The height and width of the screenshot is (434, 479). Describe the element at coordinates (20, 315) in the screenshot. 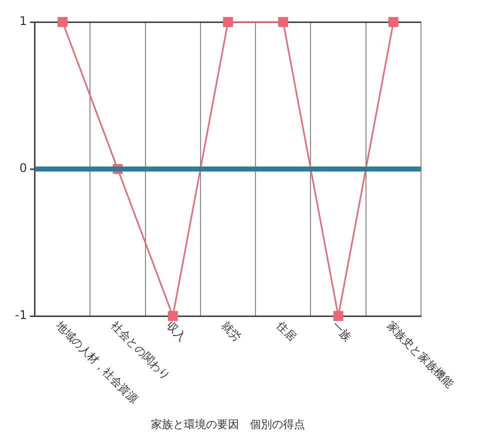

I see `y-tick-label: -1` at that location.